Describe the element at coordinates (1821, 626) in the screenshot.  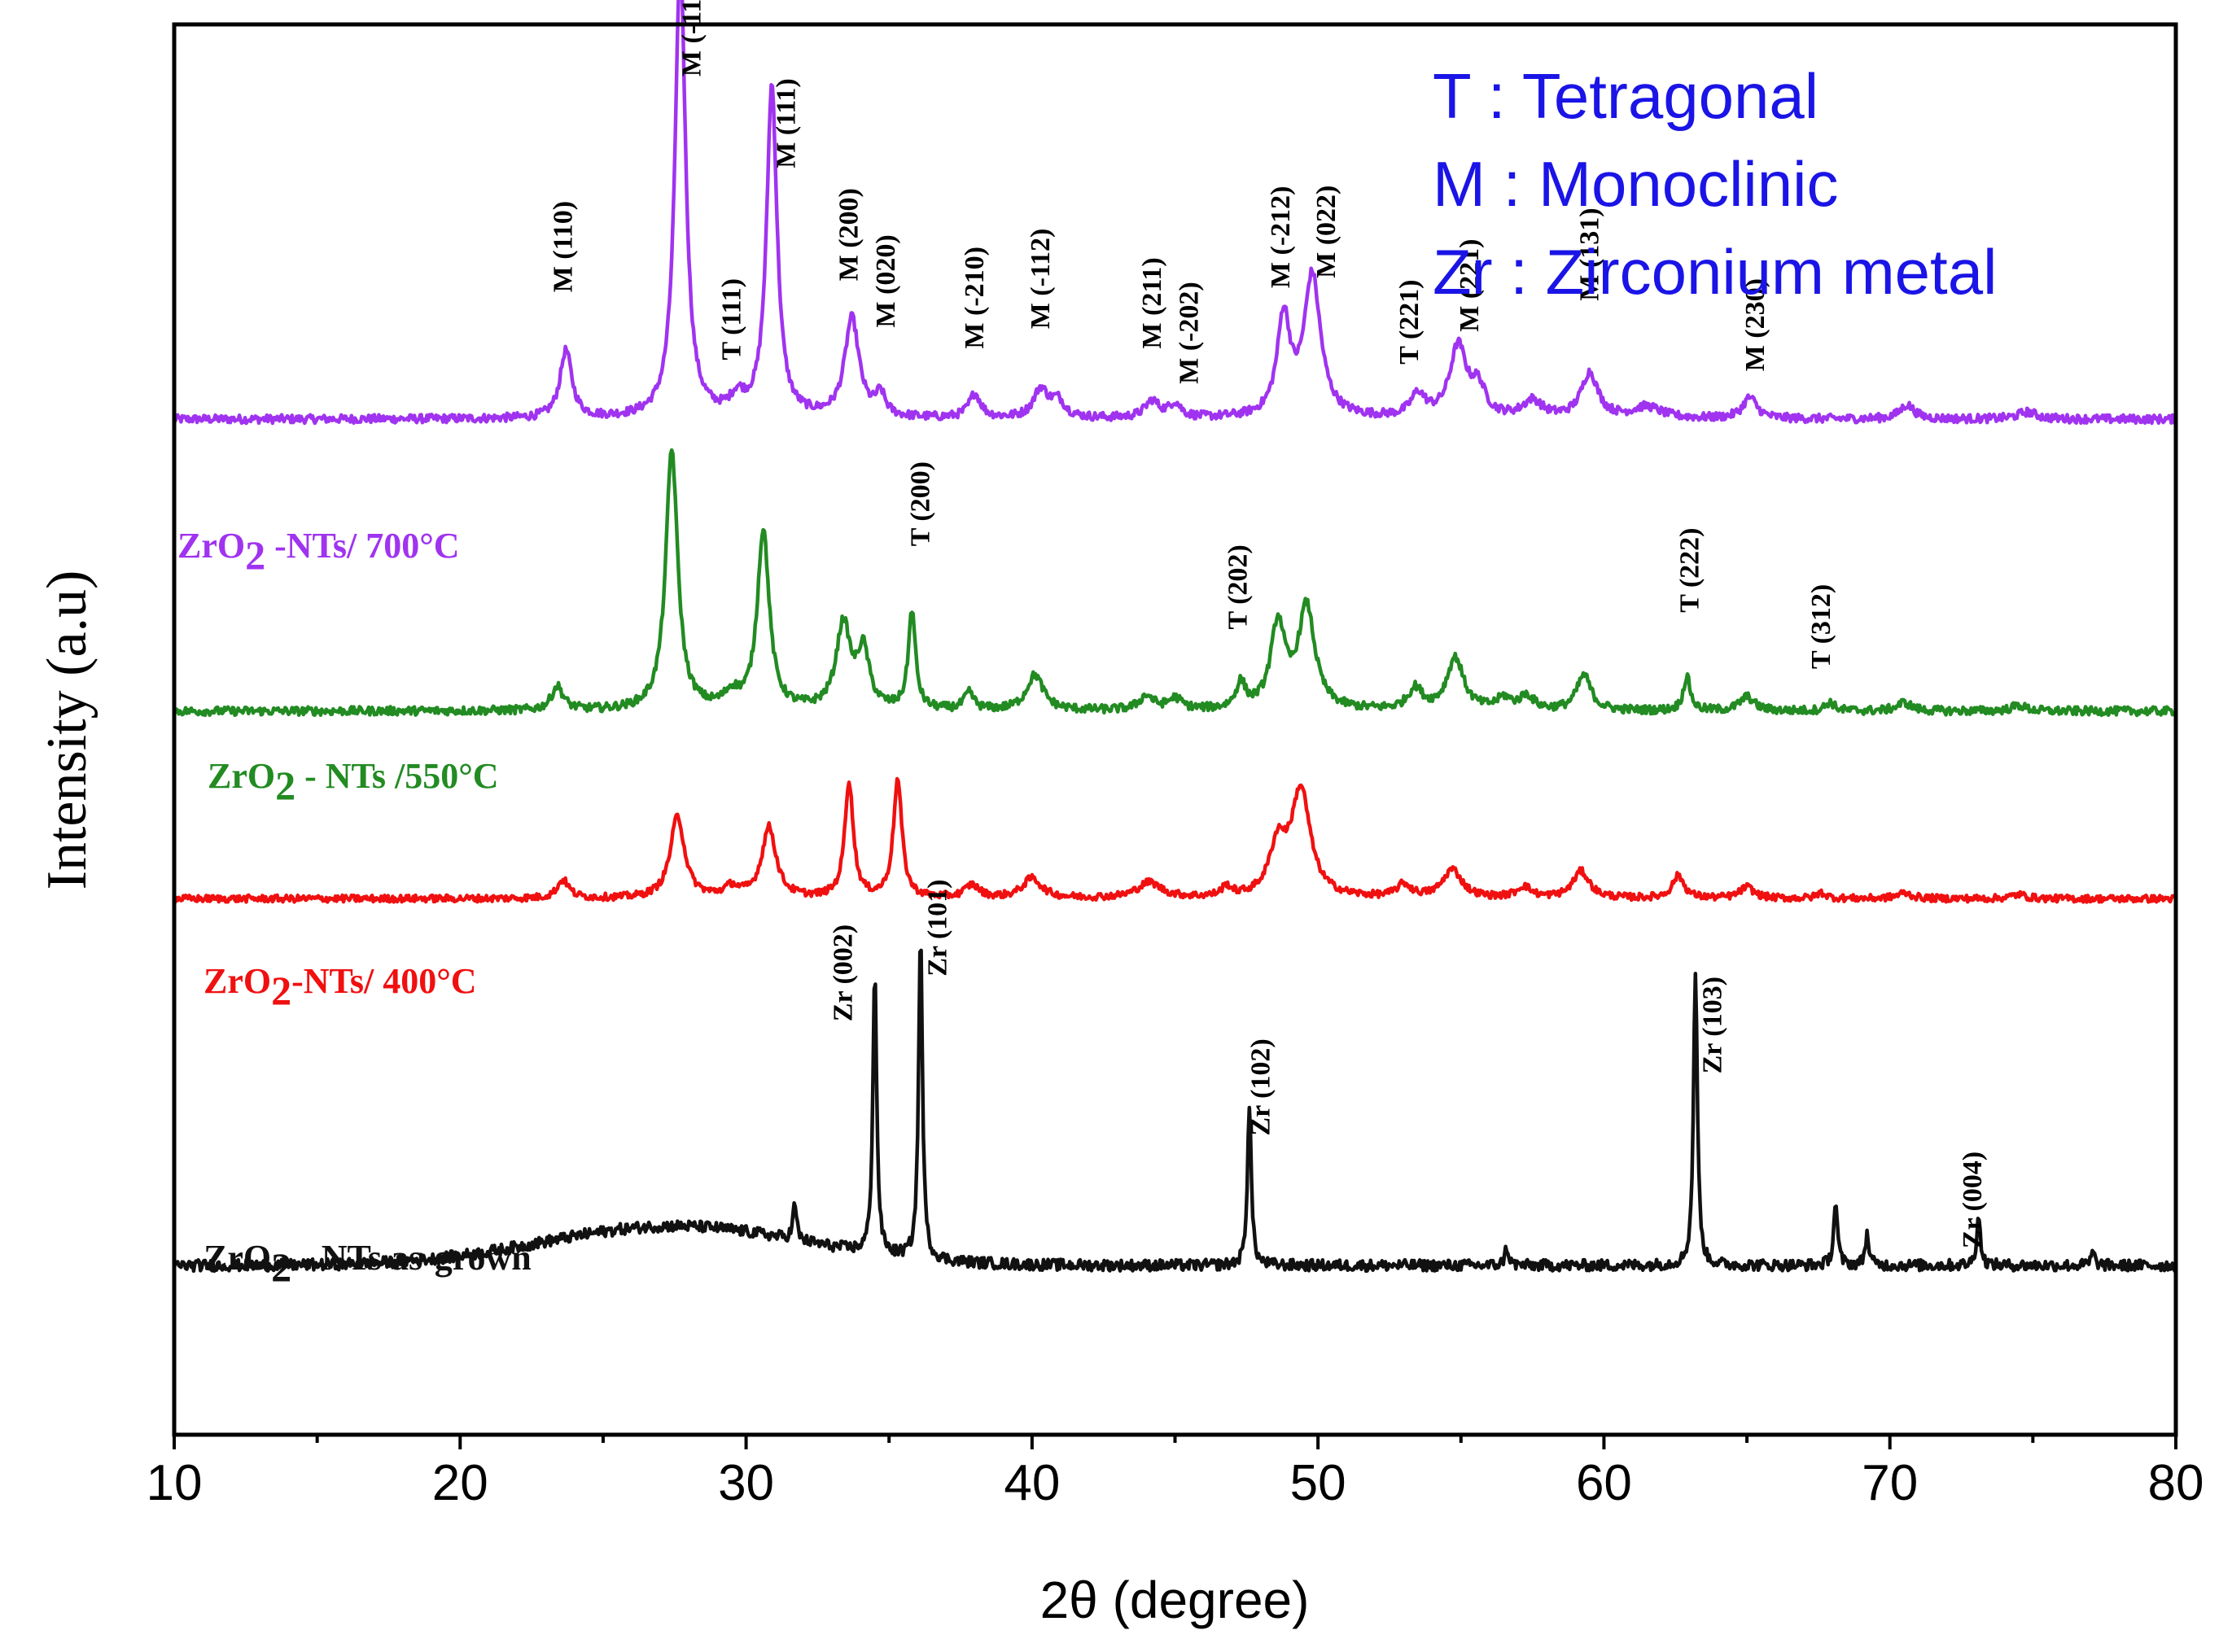
I see `peak-label: T (312)` at that location.